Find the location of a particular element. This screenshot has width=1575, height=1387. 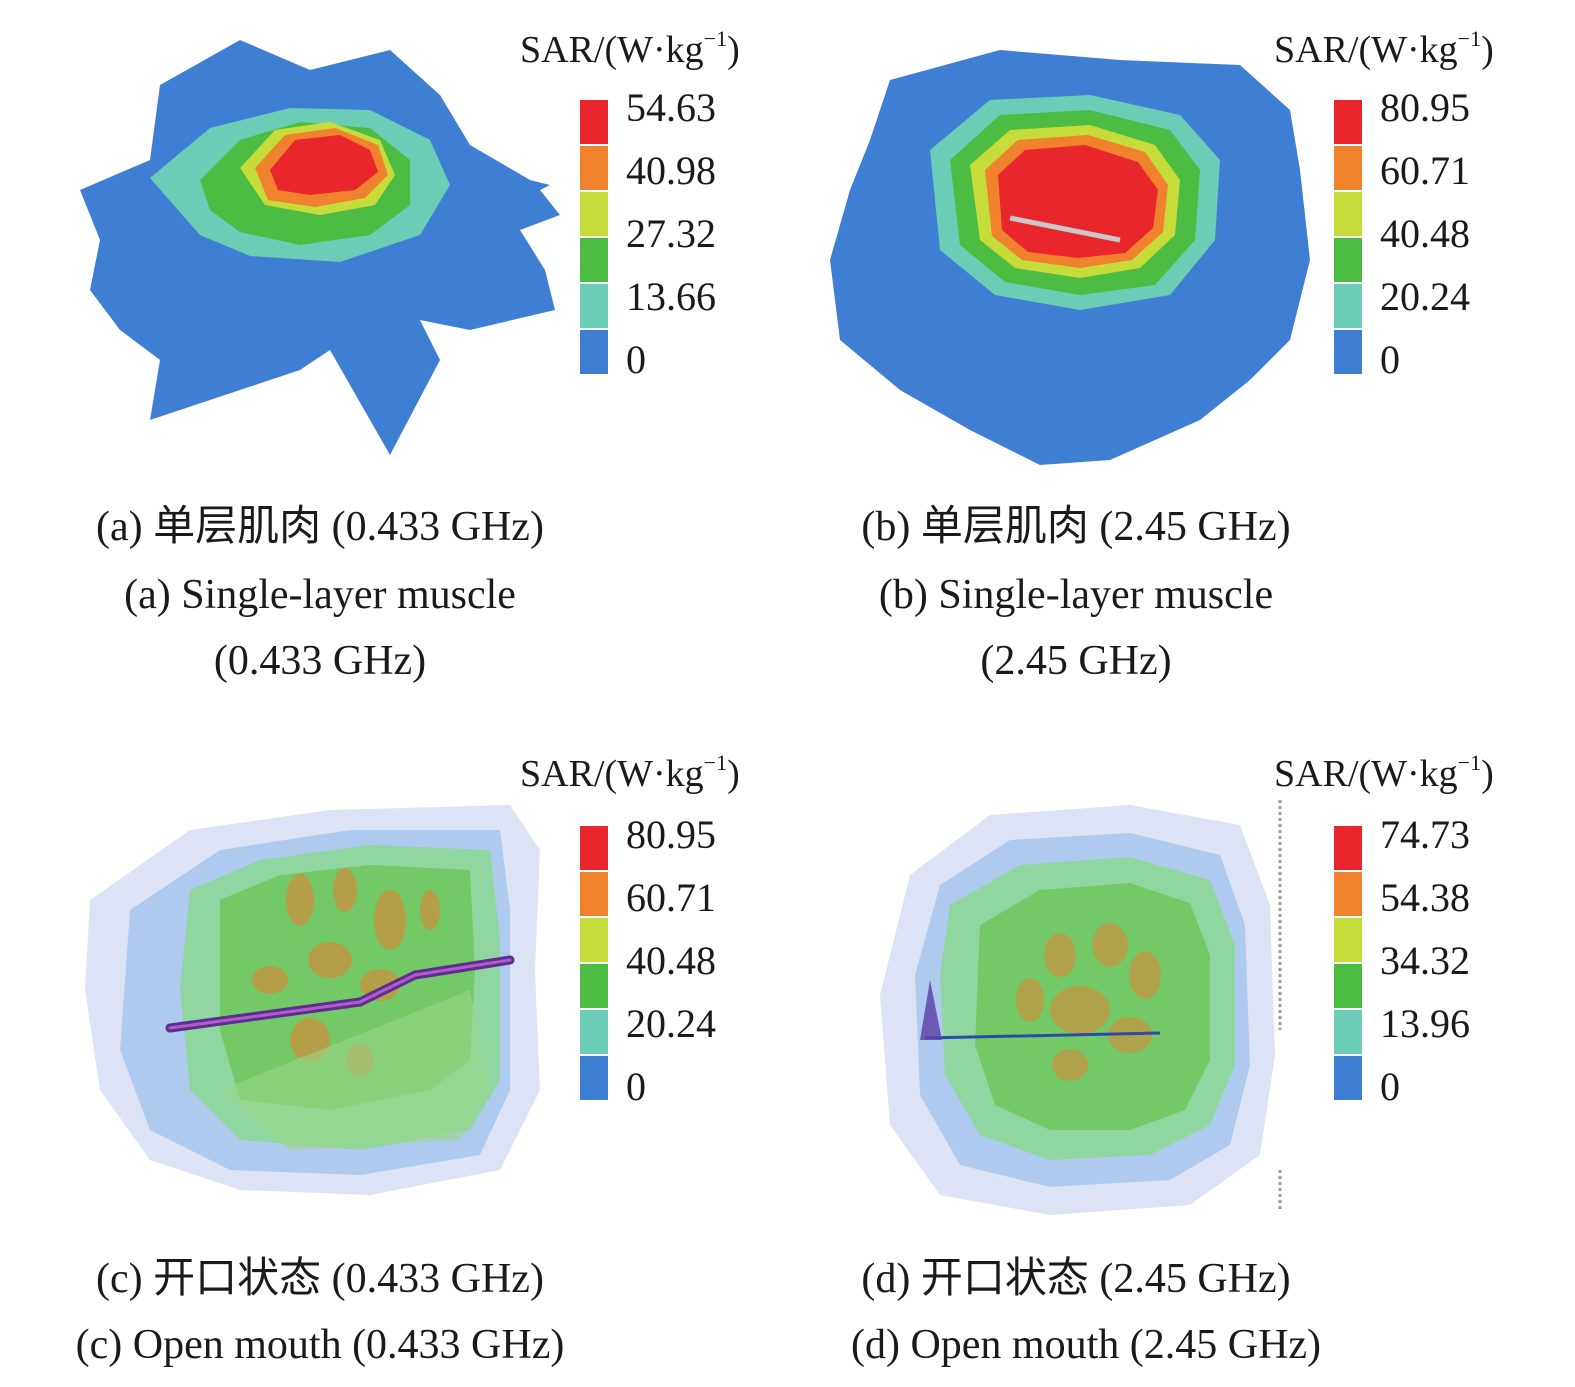

colorbar-a-red is located at coordinates (594, 122).